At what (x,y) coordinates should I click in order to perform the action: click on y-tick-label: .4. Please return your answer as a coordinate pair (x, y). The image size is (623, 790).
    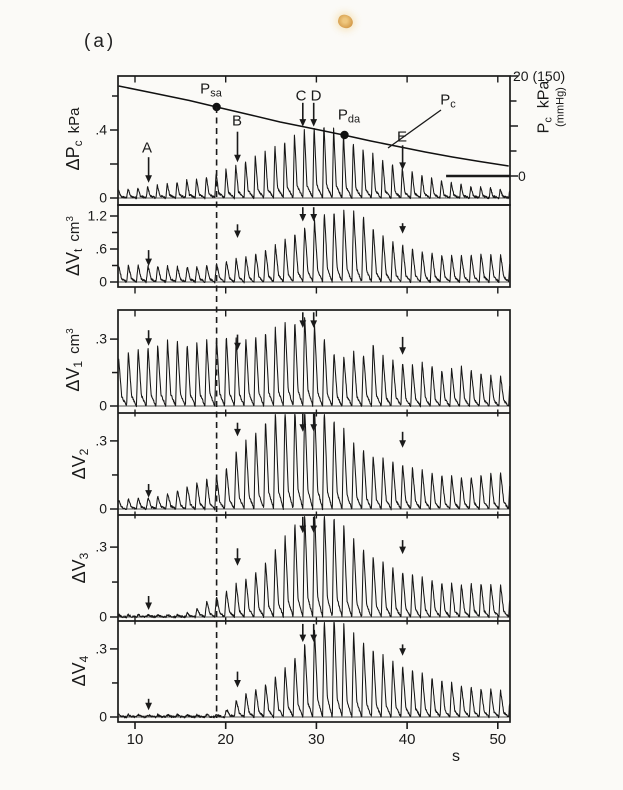
    Looking at the image, I should click on (101, 130).